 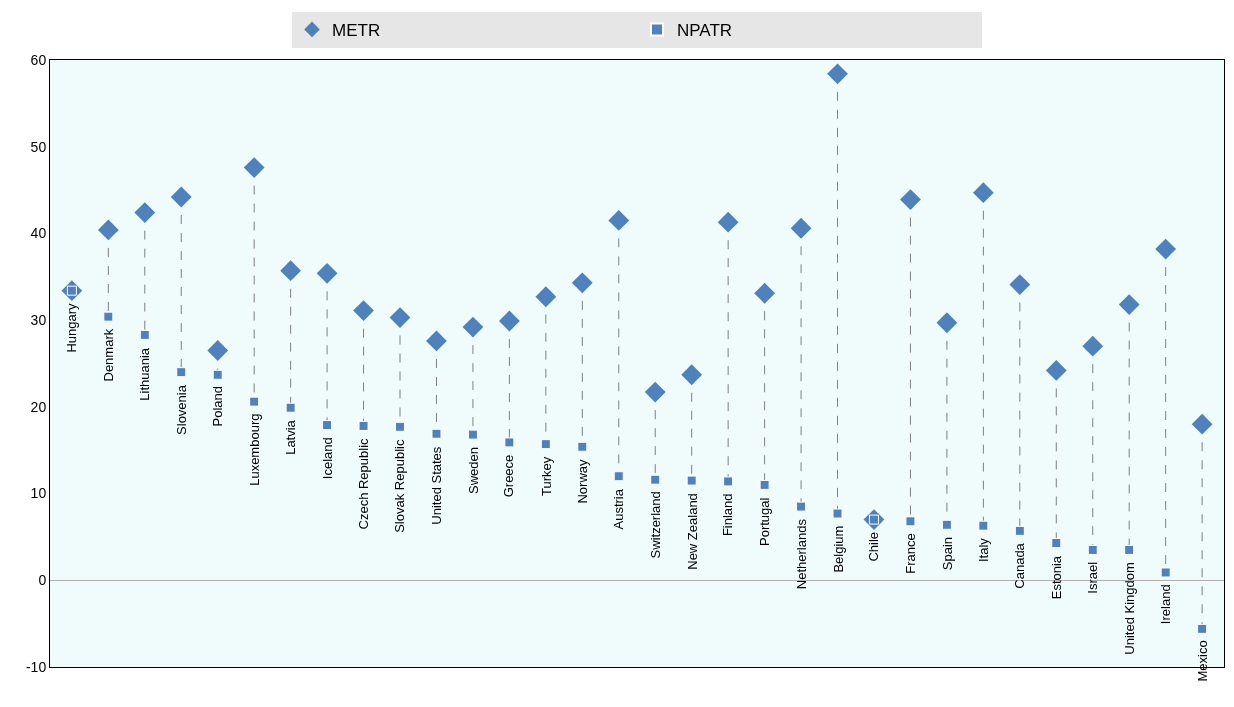 What do you see at coordinates (72, 327) in the screenshot?
I see `x-tick-label: Hungary` at bounding box center [72, 327].